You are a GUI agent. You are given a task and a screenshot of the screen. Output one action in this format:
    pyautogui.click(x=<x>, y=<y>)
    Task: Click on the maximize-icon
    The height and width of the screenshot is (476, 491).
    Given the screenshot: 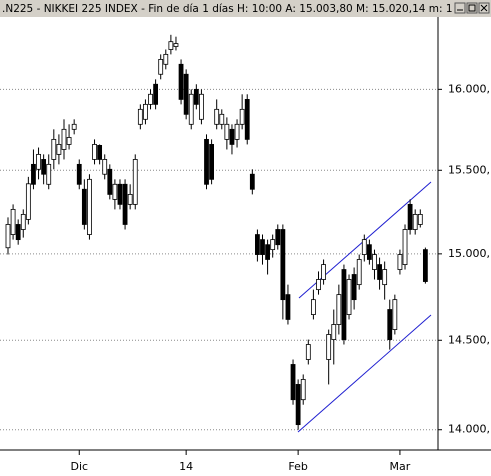 What is the action you would take?
    pyautogui.click(x=472, y=8)
    